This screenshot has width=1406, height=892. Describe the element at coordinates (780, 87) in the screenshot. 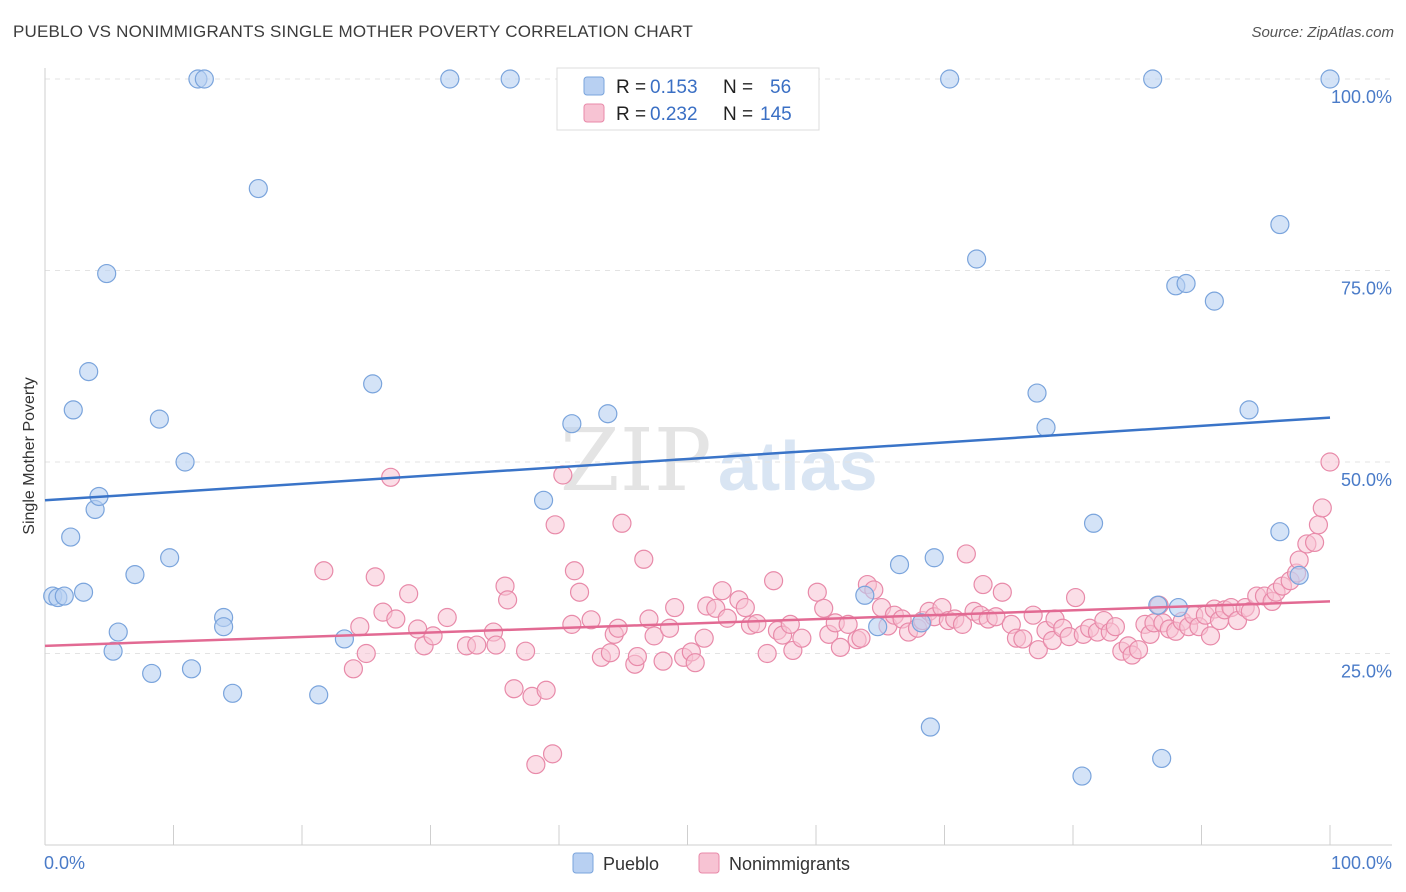

I see `legend-n-value-1: 56` at that location.